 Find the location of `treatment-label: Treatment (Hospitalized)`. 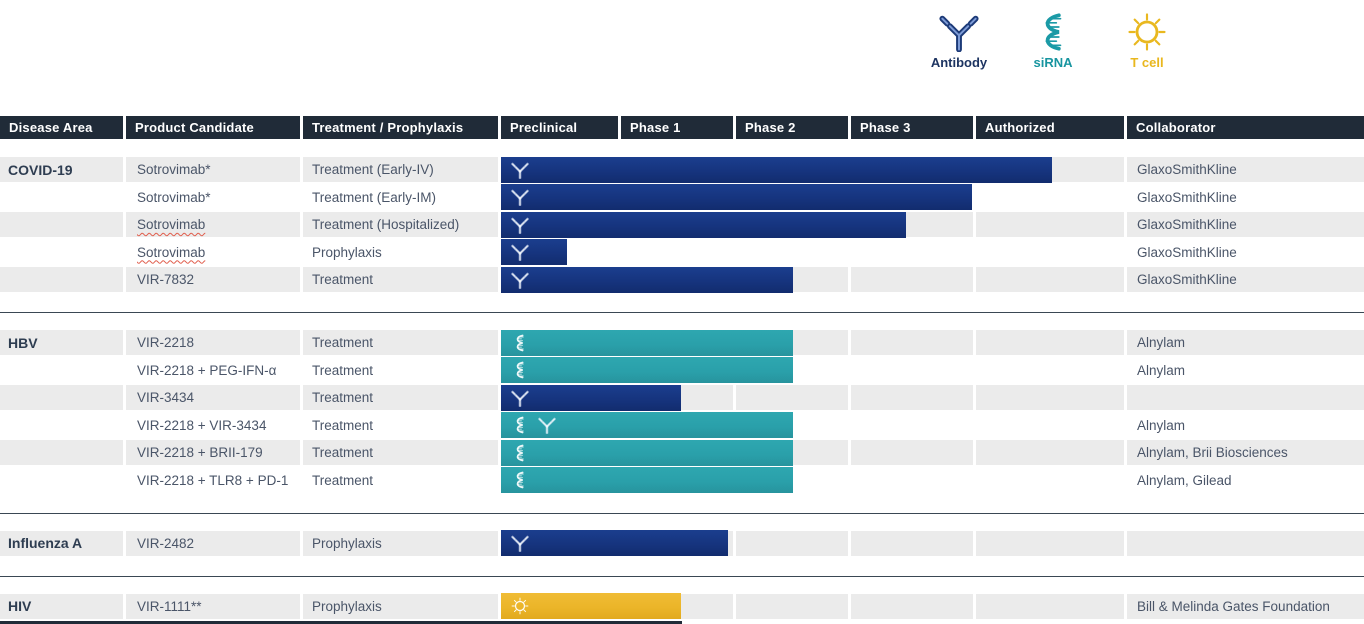

treatment-label: Treatment (Hospitalized) is located at coordinates (386, 224).